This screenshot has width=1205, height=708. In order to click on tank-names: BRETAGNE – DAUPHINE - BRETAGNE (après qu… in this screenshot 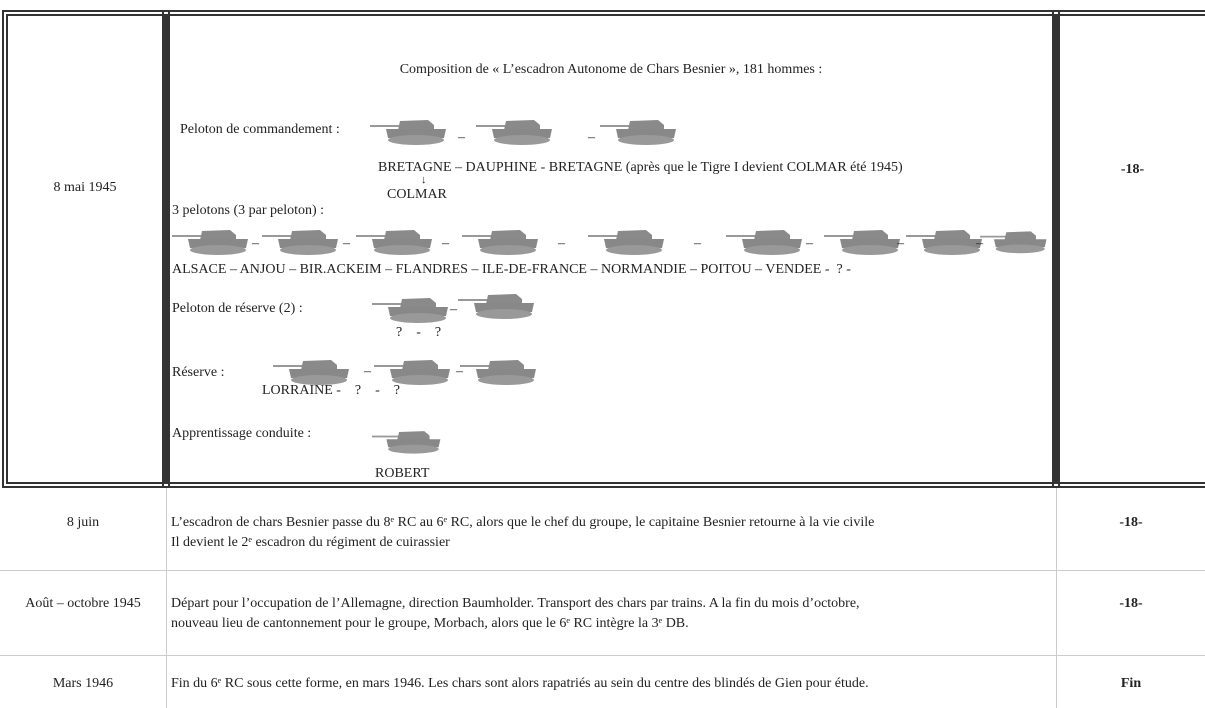, I will do `click(640, 167)`.